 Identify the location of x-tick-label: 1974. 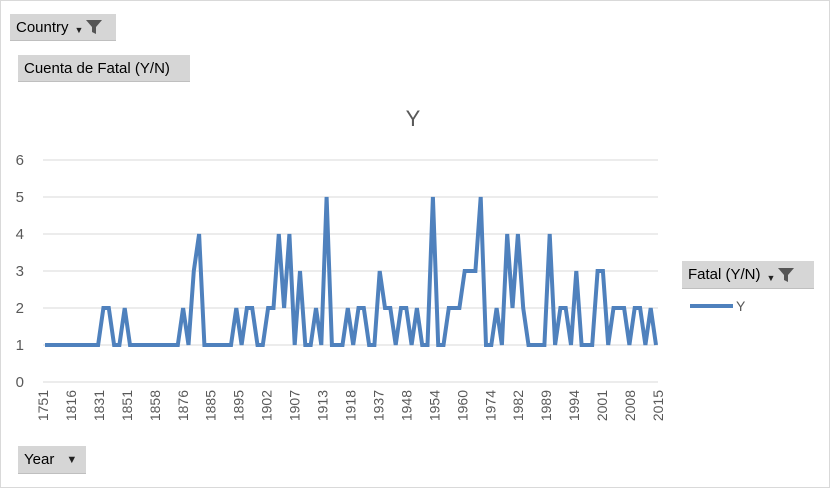
(490, 405).